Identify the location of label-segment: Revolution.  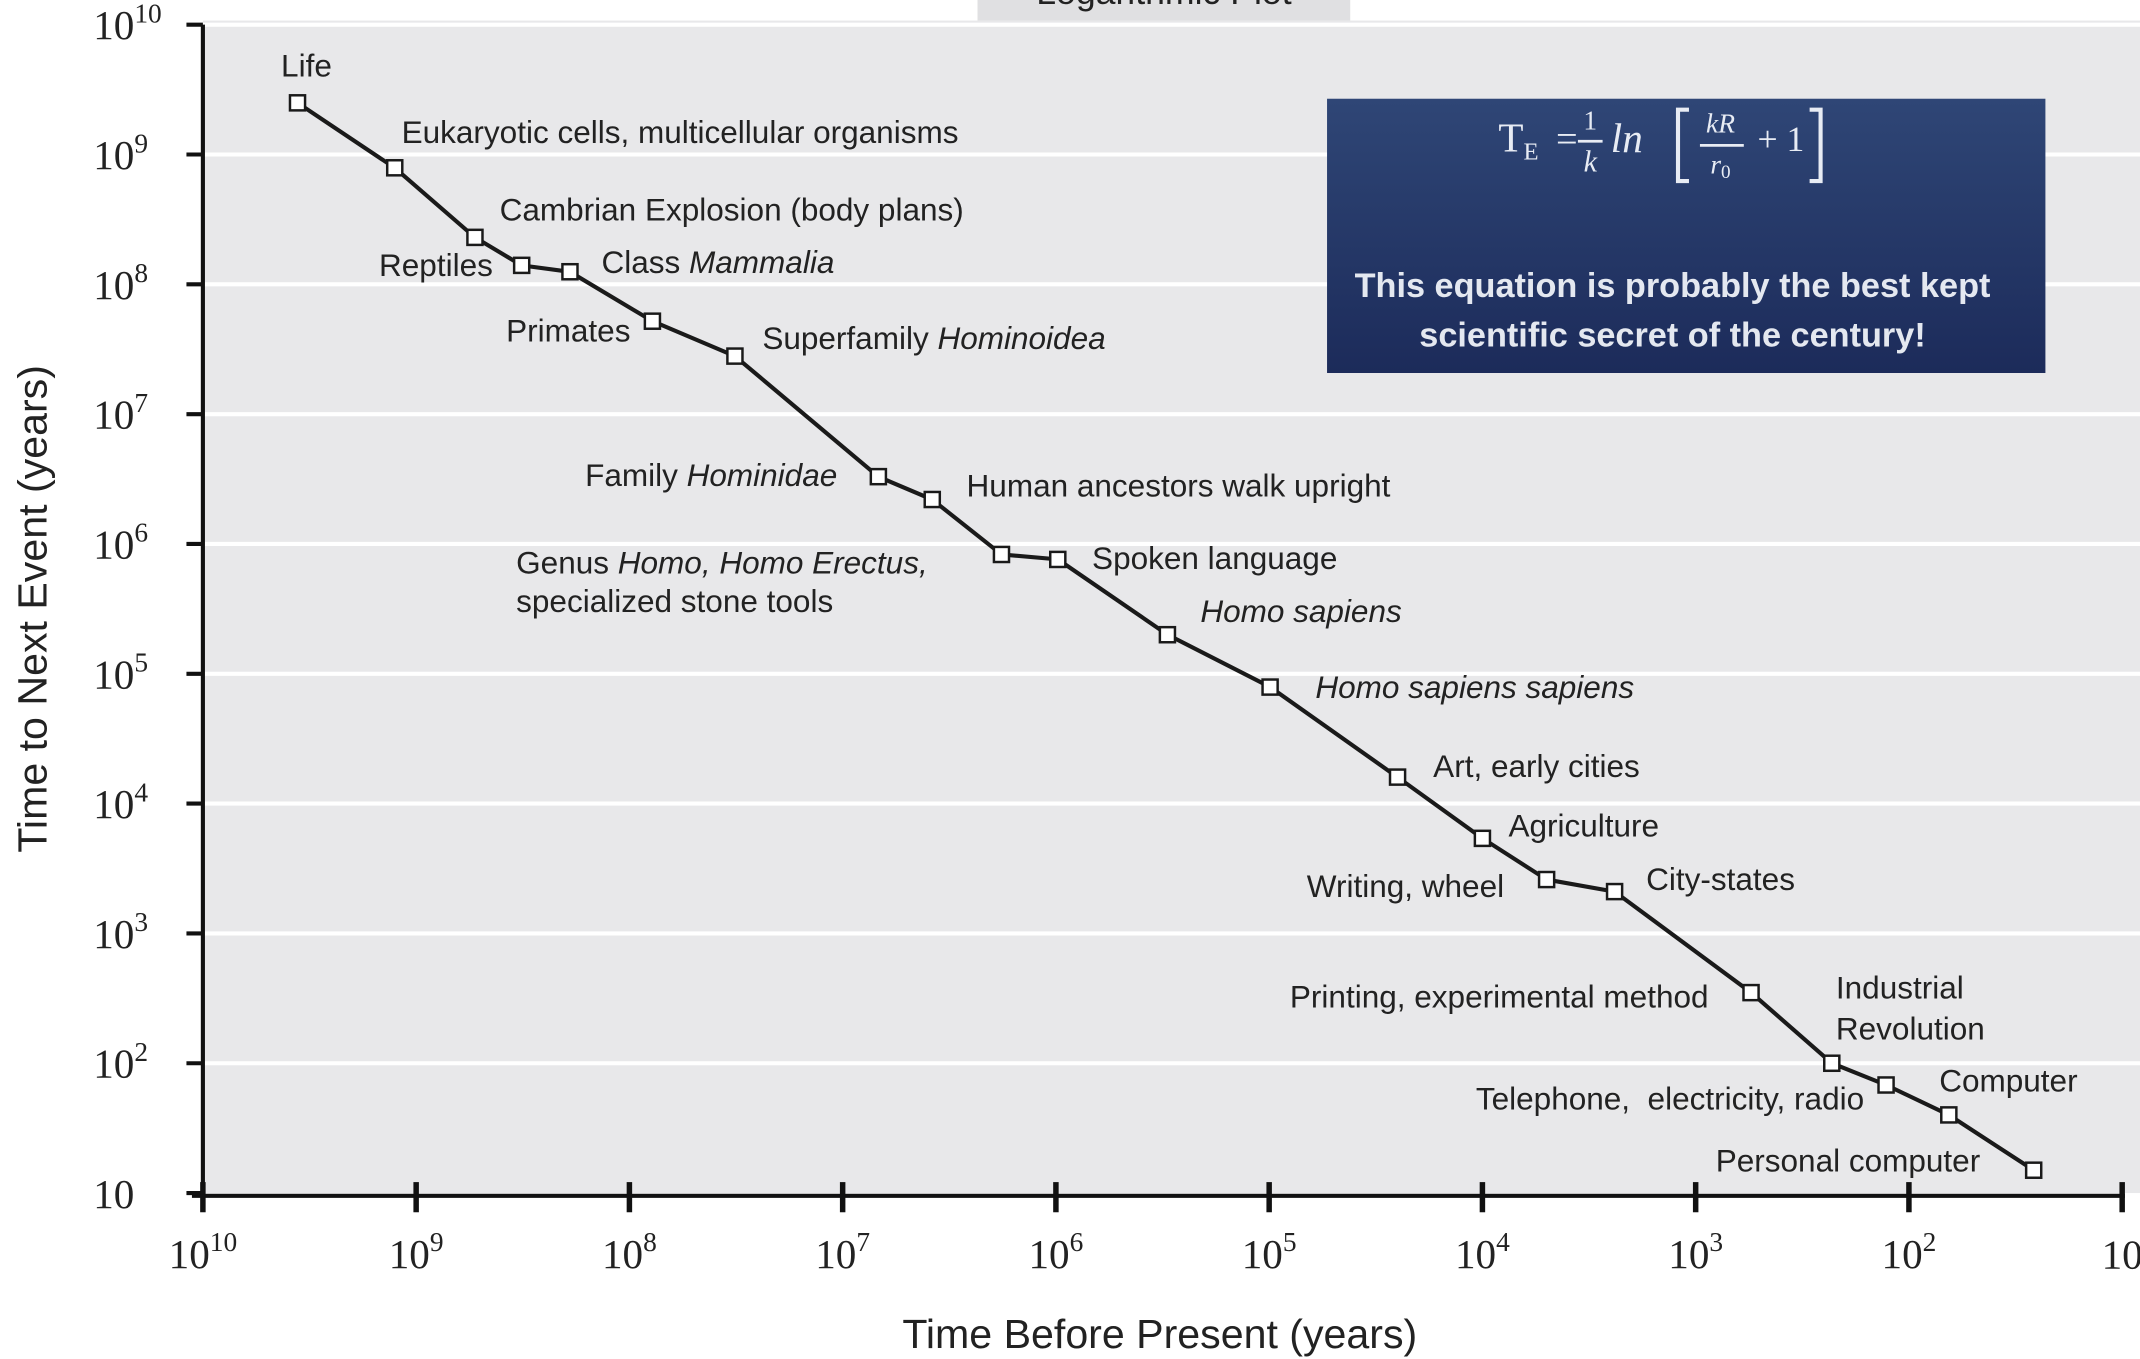
(1910, 1029).